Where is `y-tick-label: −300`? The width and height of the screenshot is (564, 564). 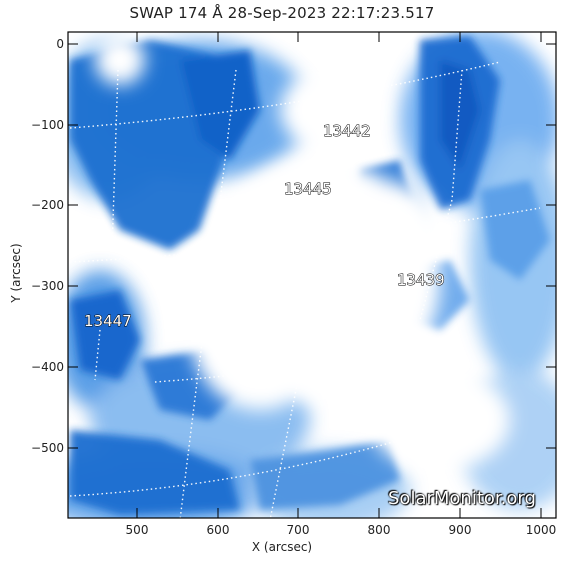 y-tick-label: −300 is located at coordinates (47, 286).